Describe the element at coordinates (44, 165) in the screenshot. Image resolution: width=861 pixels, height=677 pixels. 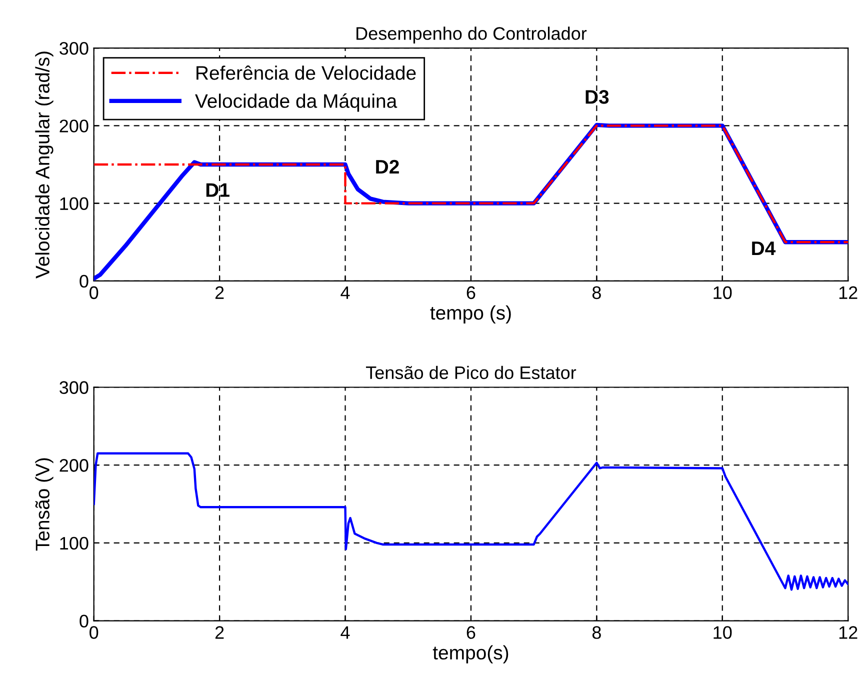
I see `y-axis-title: Velocidade Angular (rad/s)` at that location.